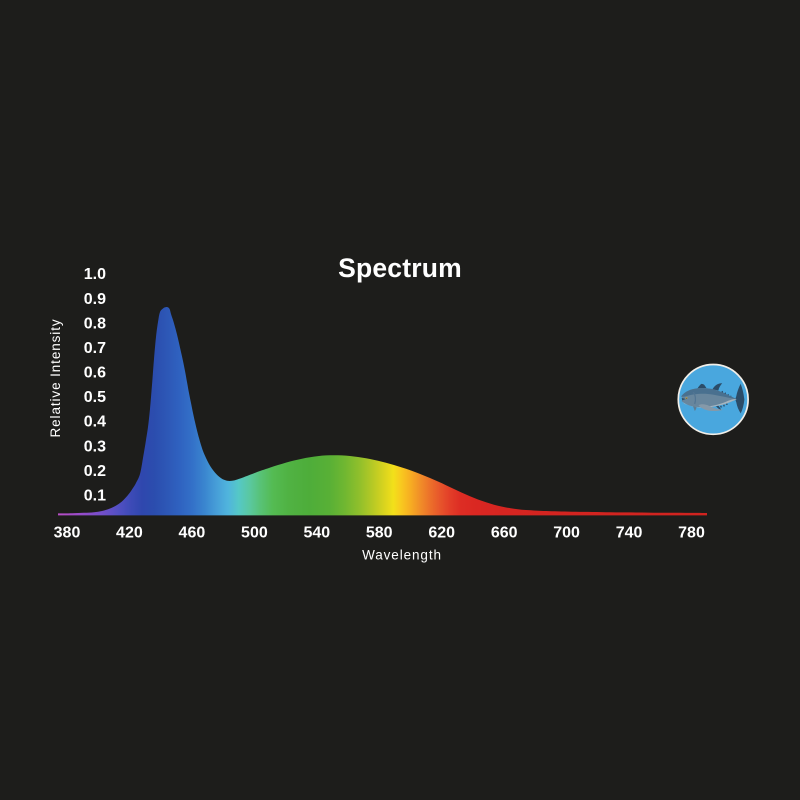 This screenshot has width=800, height=800. Describe the element at coordinates (55, 378) in the screenshot. I see `svg-text: Relative Intensity` at that location.